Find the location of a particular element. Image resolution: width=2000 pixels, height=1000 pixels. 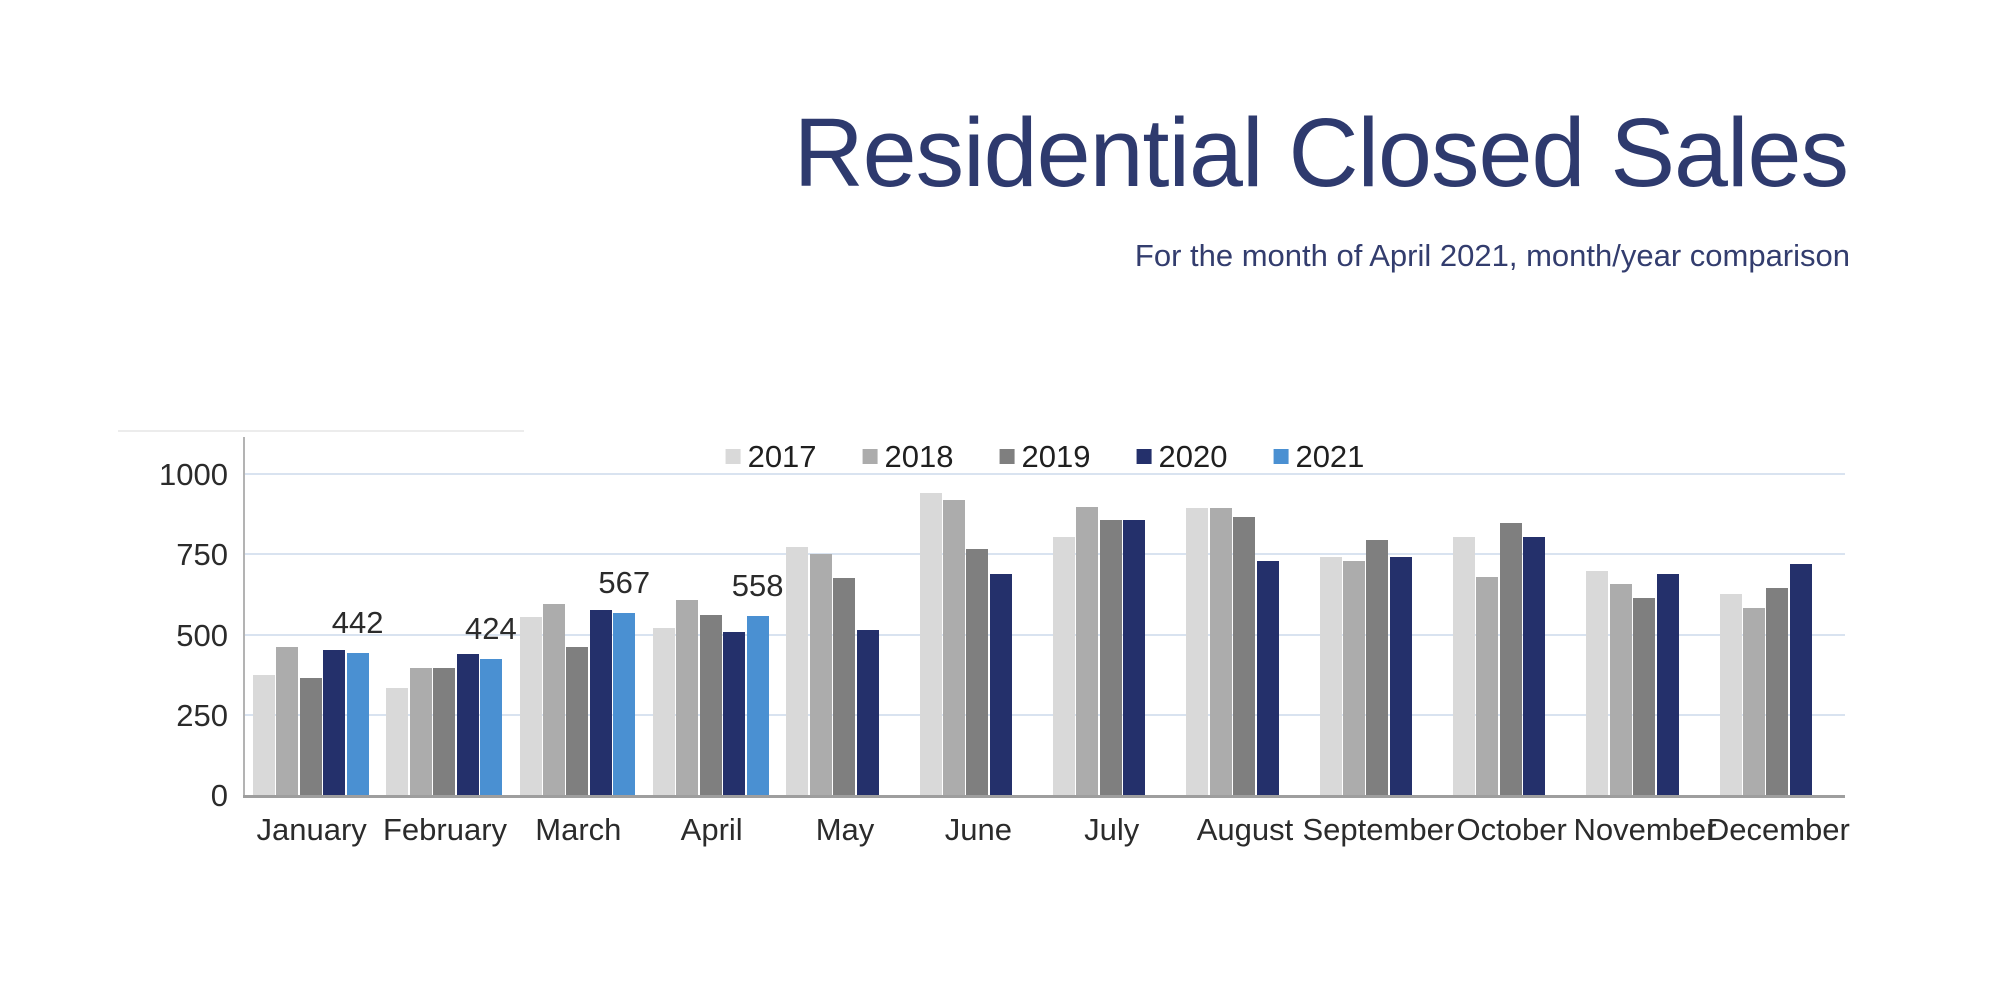

legend-item-2020: 2020 is located at coordinates (1181, 456).